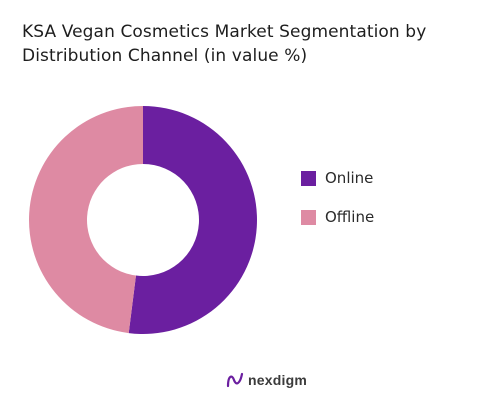 Image resolution: width=489 pixels, height=410 pixels. Describe the element at coordinates (235, 380) in the screenshot. I see `nexdigm-logo-icon` at that location.